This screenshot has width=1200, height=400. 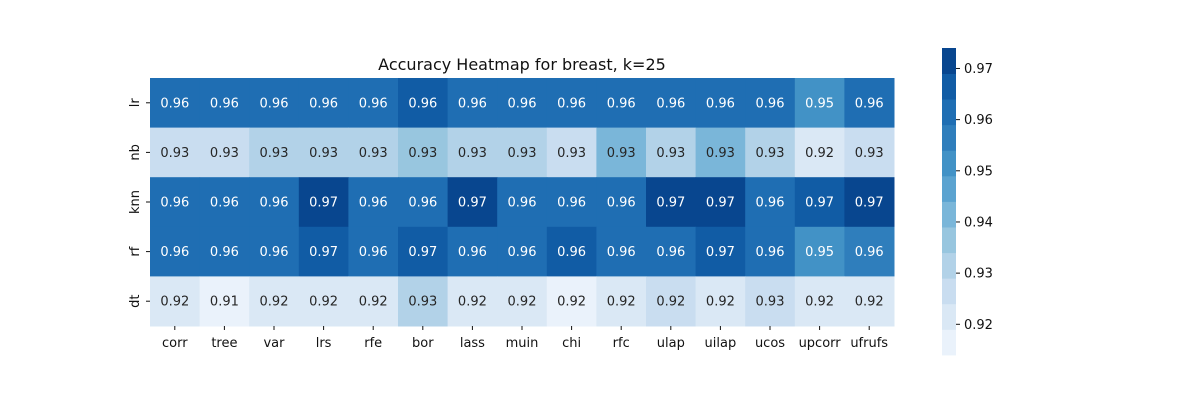 What do you see at coordinates (819, 202) in the screenshot?
I see `heatmap-cell-knn-upcorr` at bounding box center [819, 202].